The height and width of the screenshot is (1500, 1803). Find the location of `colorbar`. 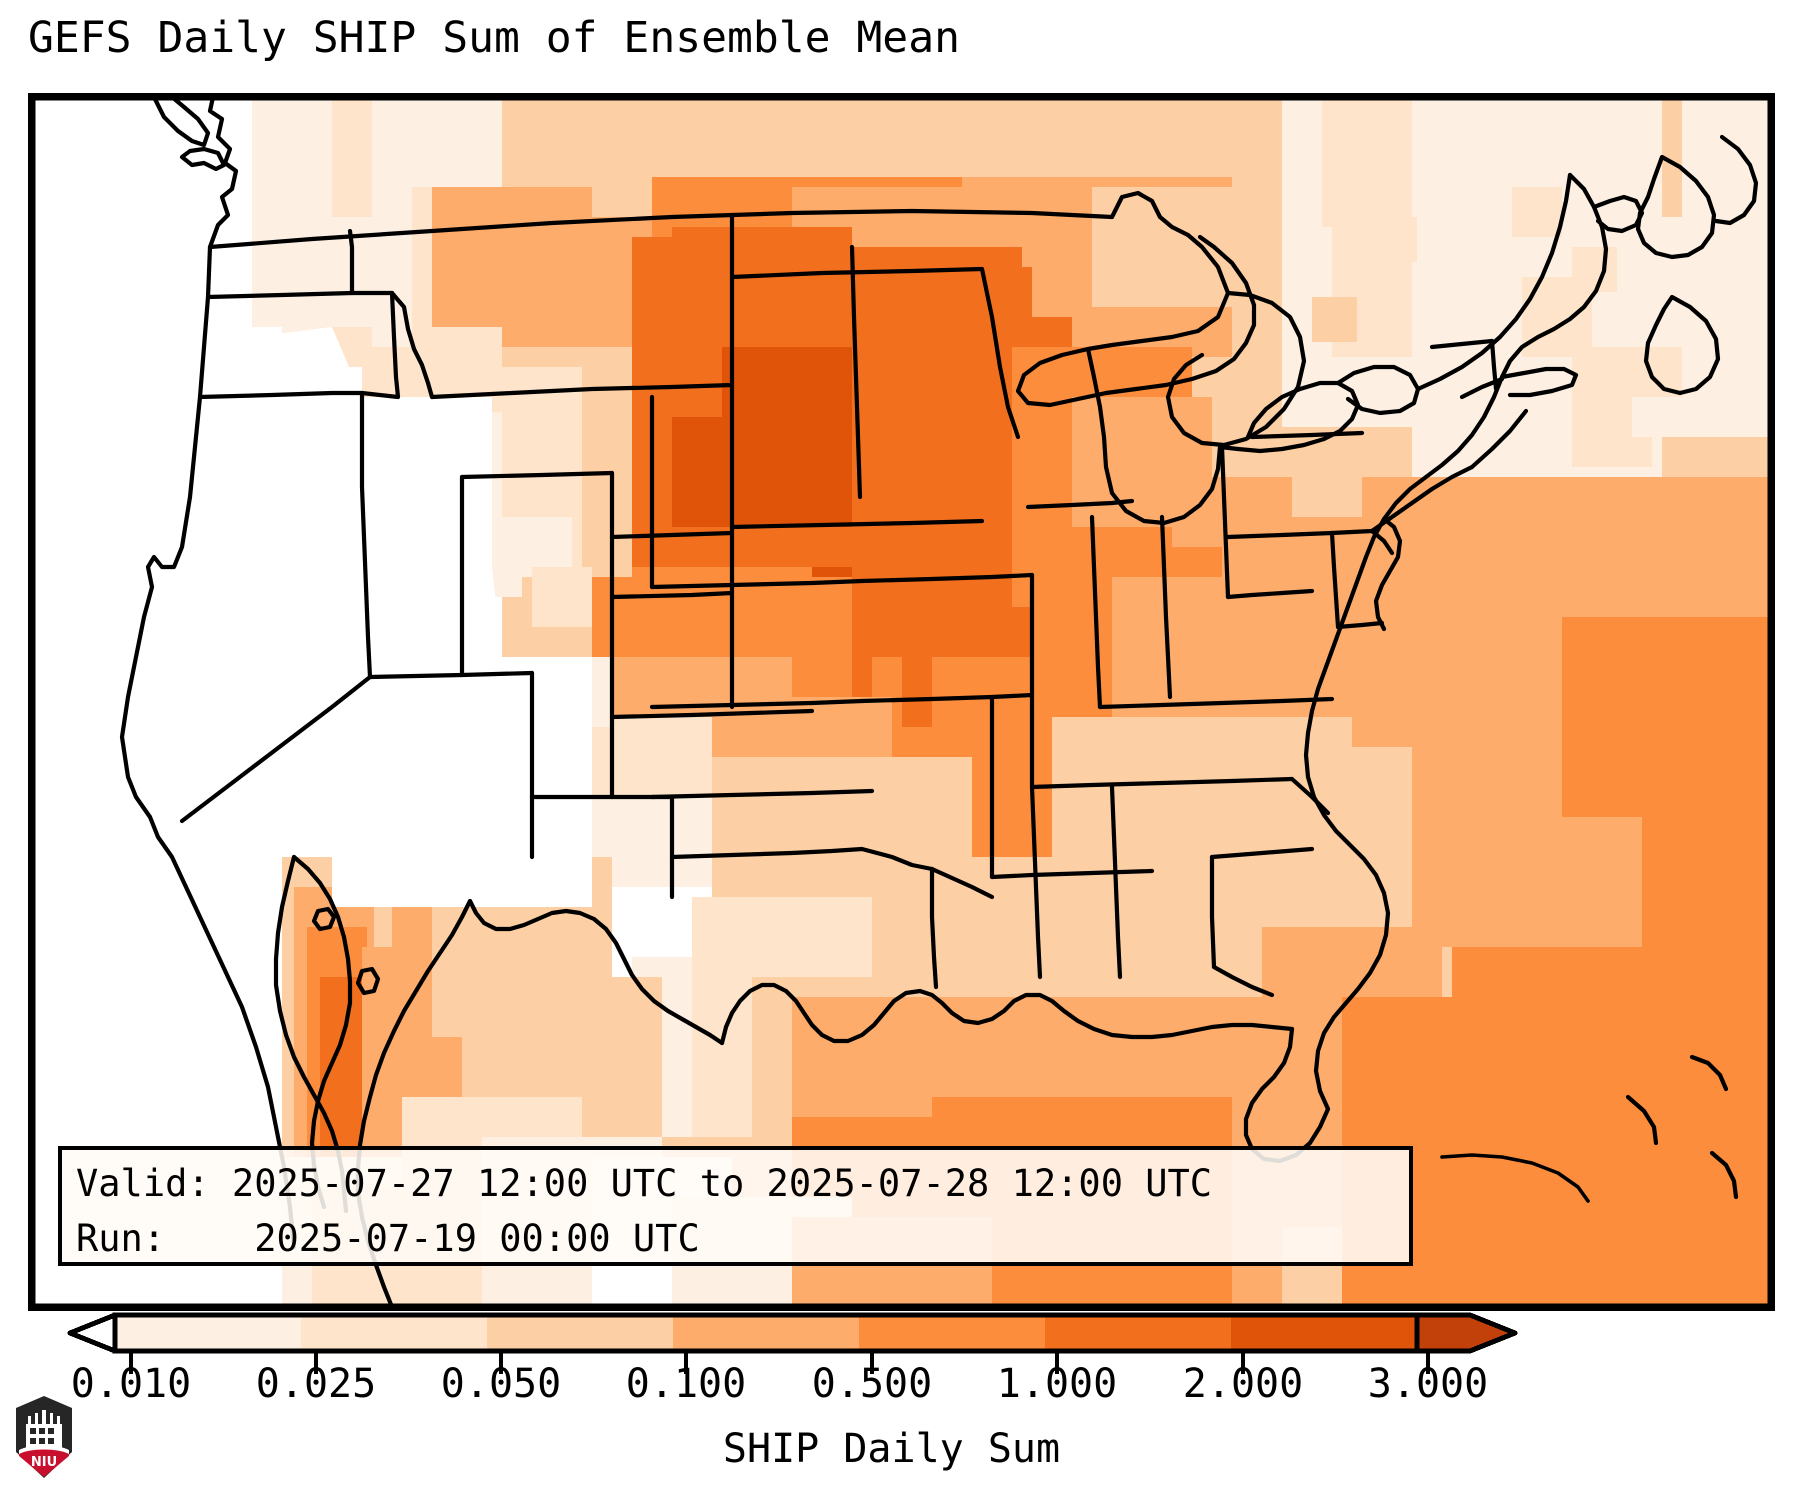

colorbar is located at coordinates (901, 1345).